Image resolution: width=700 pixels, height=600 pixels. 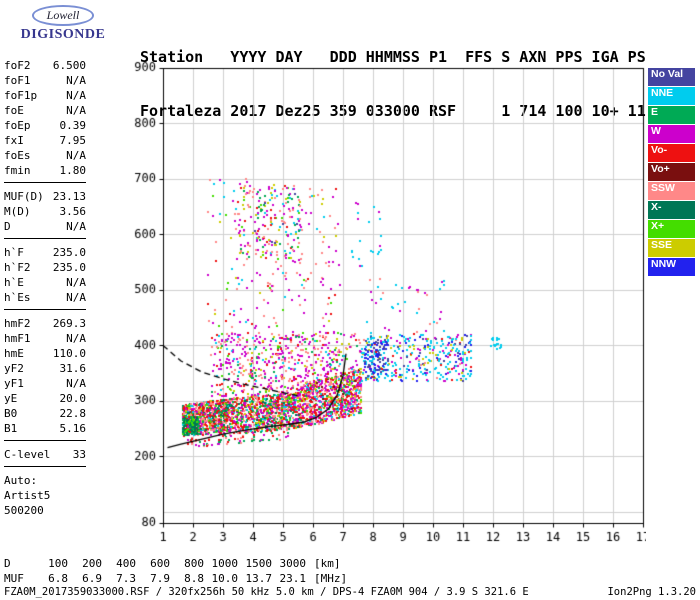 I want to click on param-value: 22.8, so click(x=73, y=413).